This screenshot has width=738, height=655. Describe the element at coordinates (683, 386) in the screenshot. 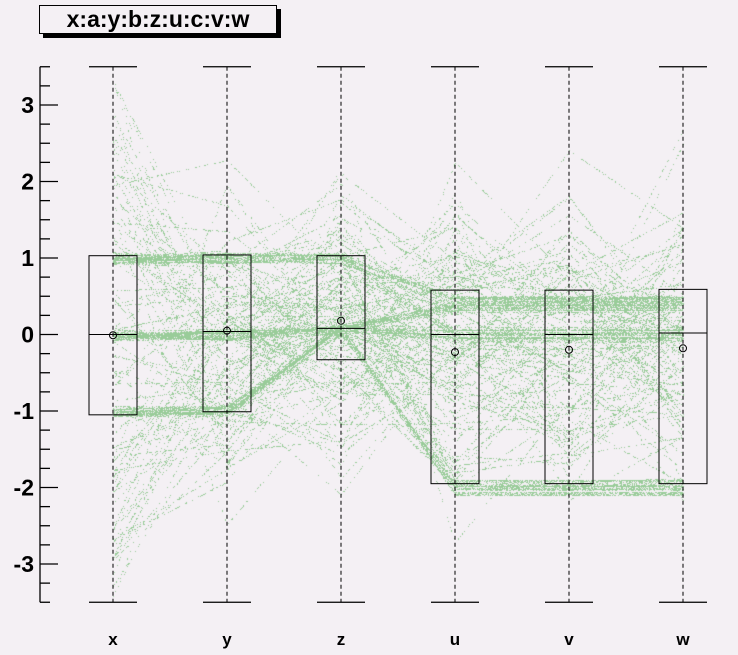

I see `box-w` at that location.